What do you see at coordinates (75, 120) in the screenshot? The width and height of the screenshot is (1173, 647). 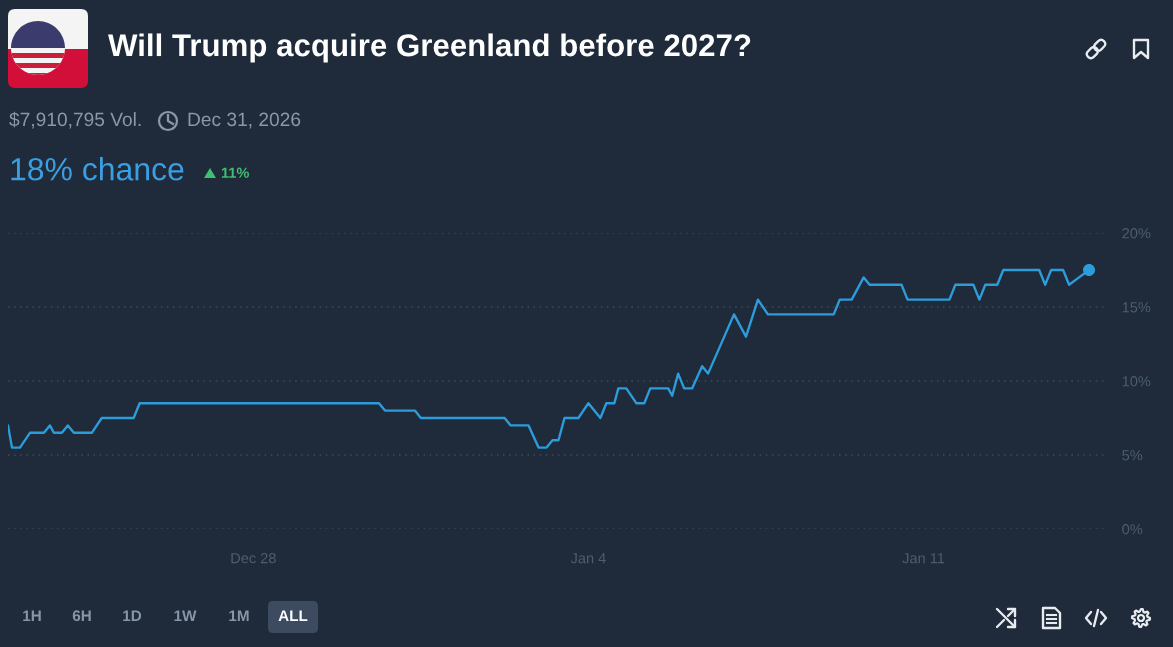 I see `text: $7,910,795 Vol.` at bounding box center [75, 120].